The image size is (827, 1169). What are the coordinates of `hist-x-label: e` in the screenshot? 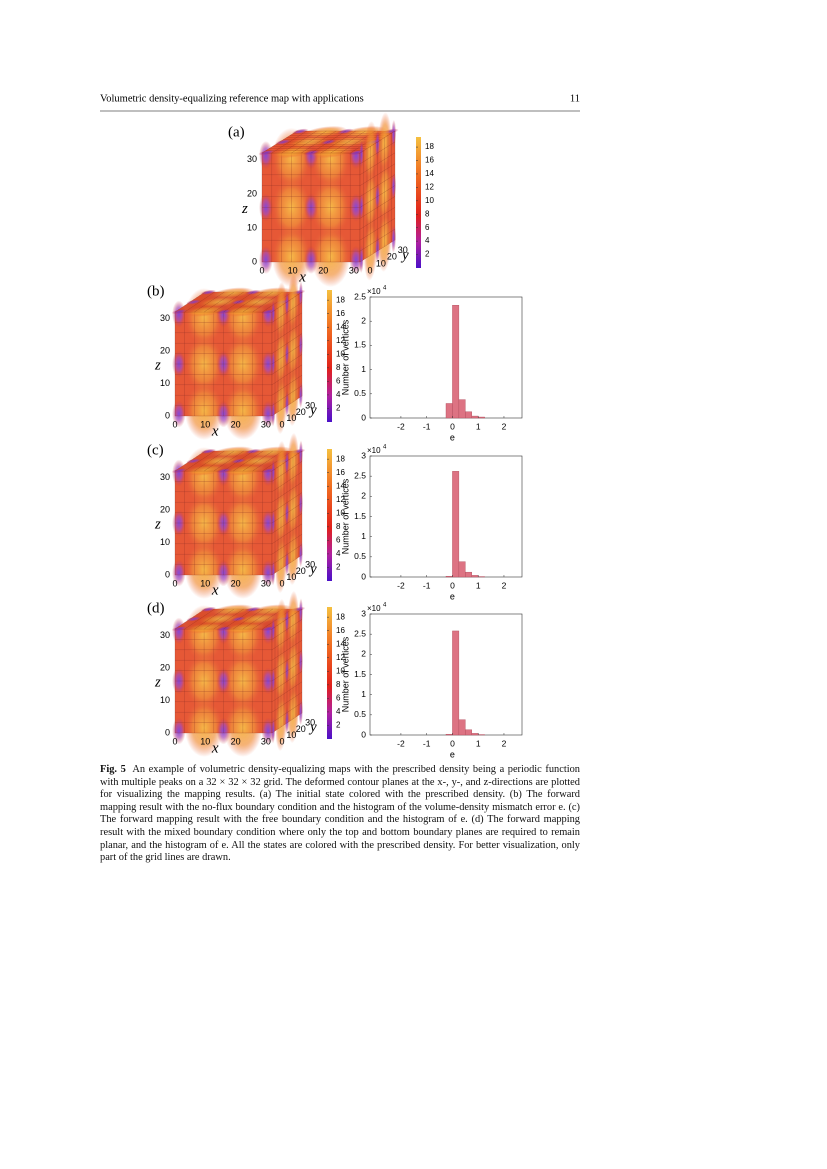 It's located at (452, 596).